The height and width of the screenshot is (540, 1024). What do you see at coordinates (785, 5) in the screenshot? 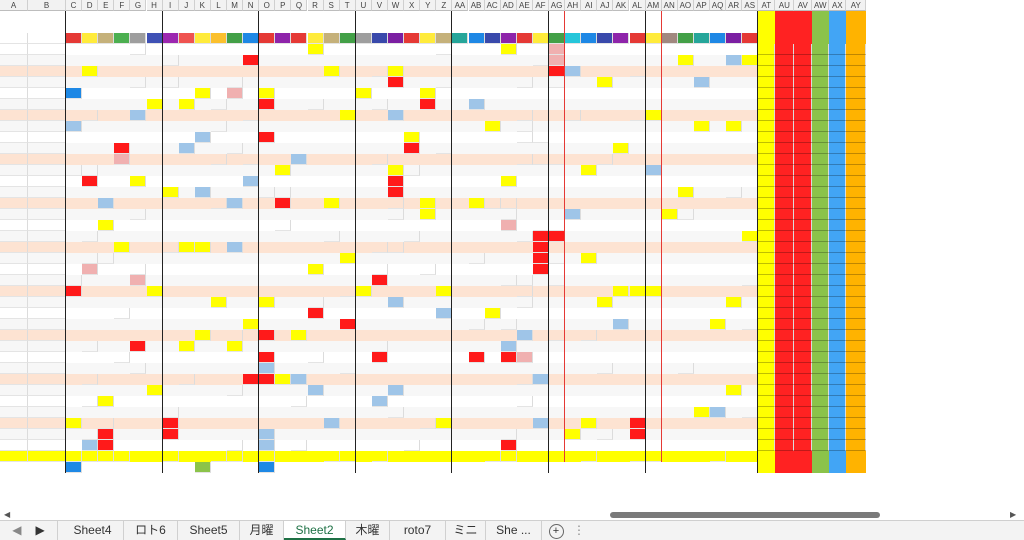
I see `column-header-au: AU` at bounding box center [785, 5].